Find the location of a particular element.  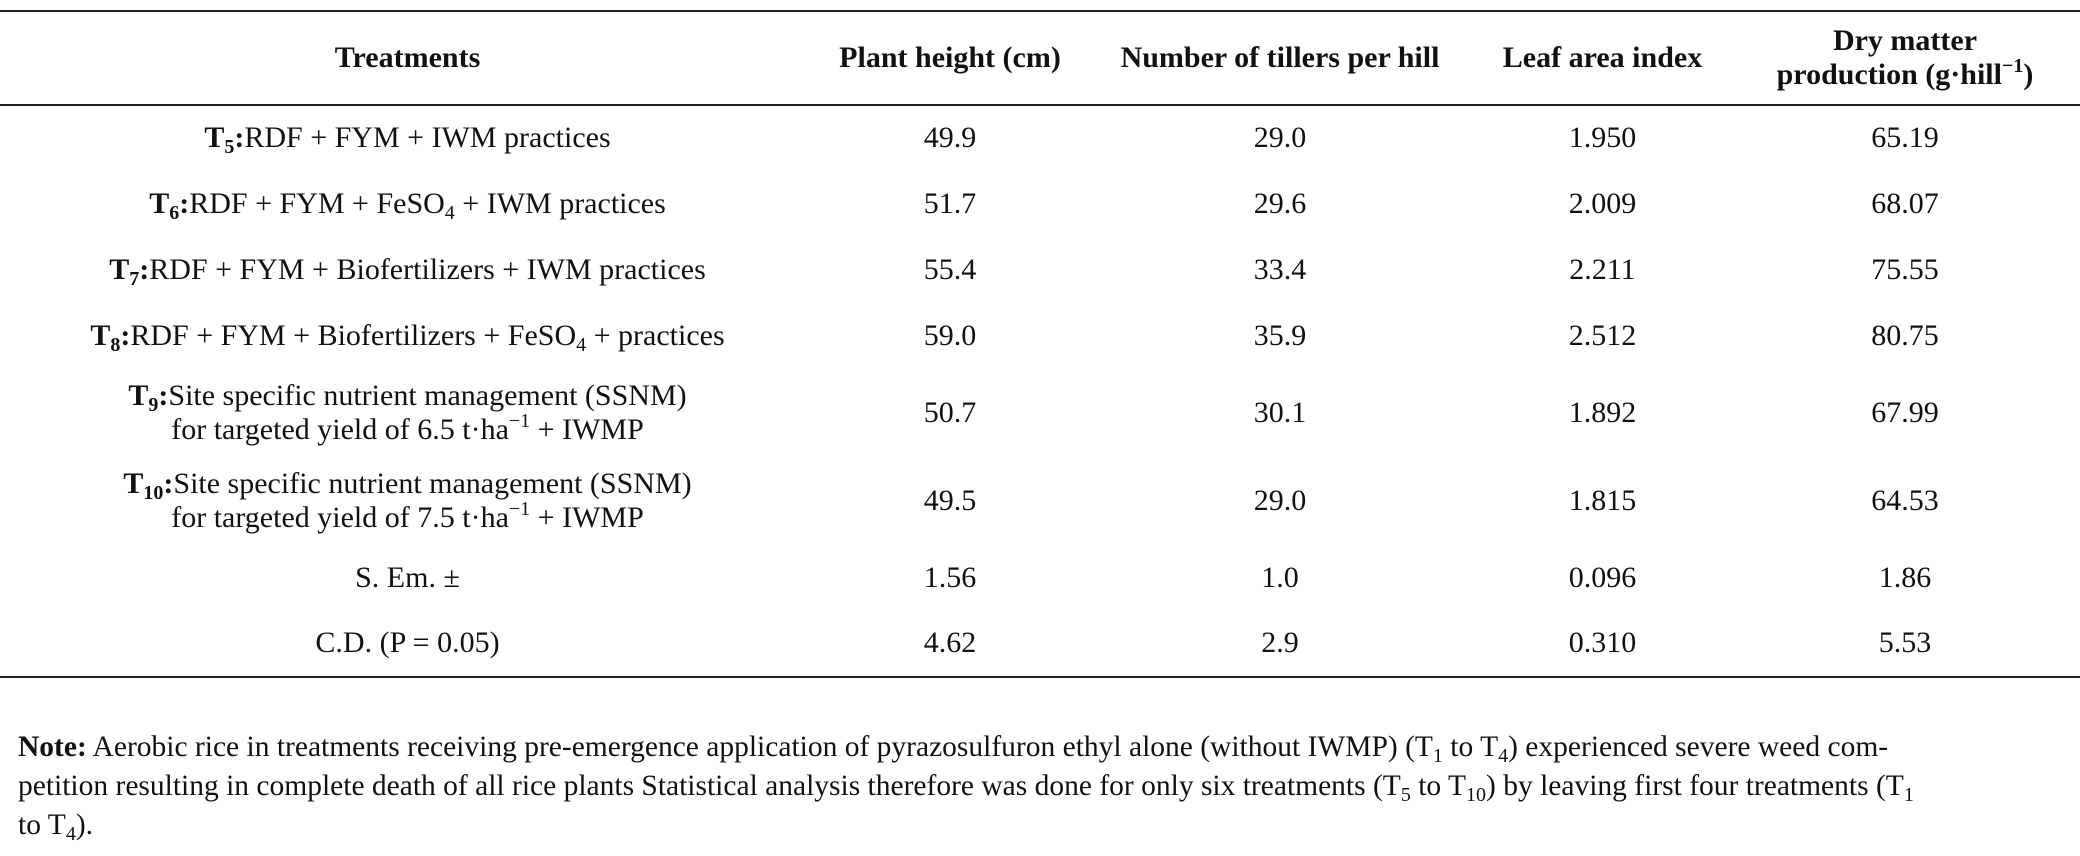

plant-height-cell: 59.0 is located at coordinates (950, 335).